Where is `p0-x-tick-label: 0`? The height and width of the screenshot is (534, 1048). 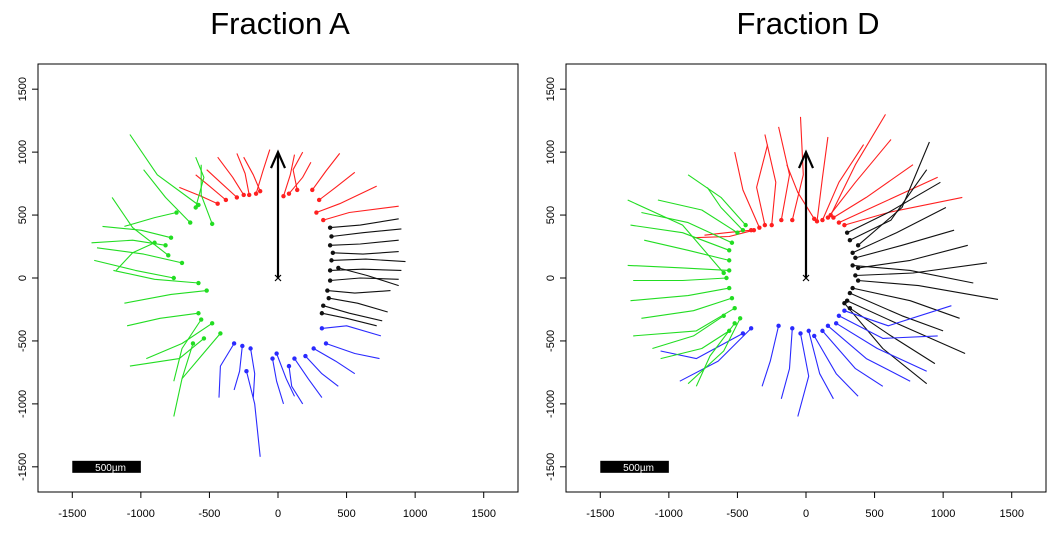
p0-x-tick-label: 0 is located at coordinates (278, 514).